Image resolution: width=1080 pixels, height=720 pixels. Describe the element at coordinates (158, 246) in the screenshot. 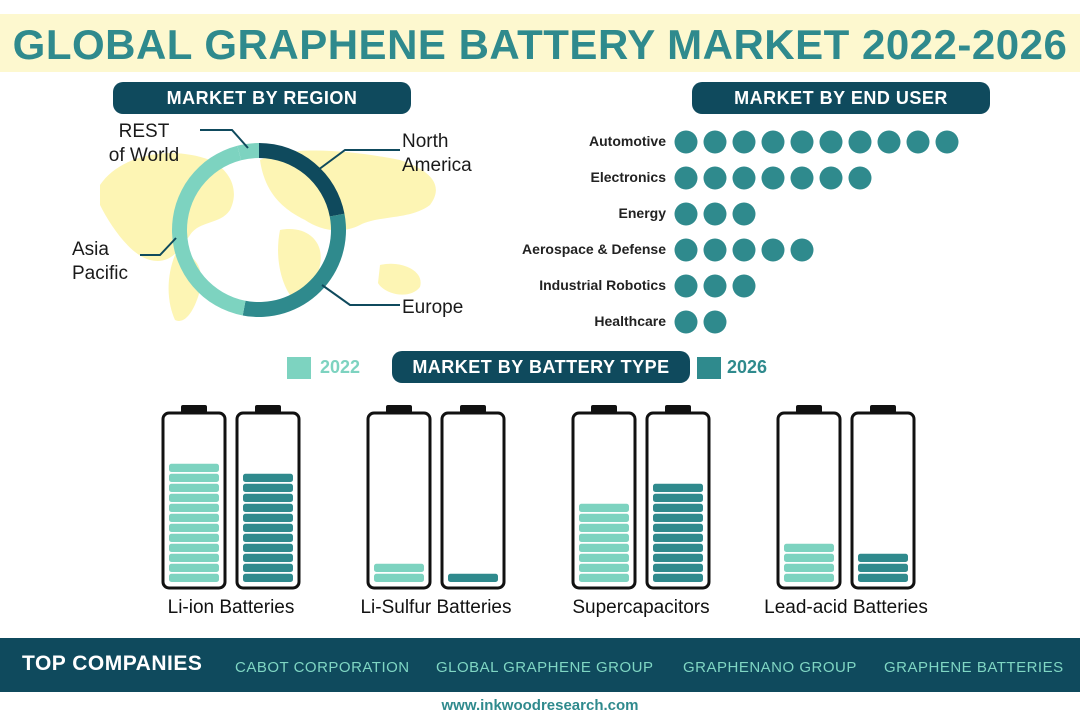

I see `leader-asia-pacific` at that location.